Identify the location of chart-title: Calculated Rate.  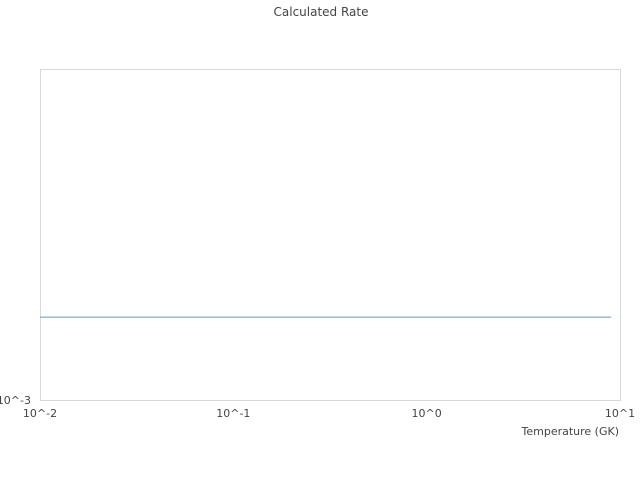
(321, 12).